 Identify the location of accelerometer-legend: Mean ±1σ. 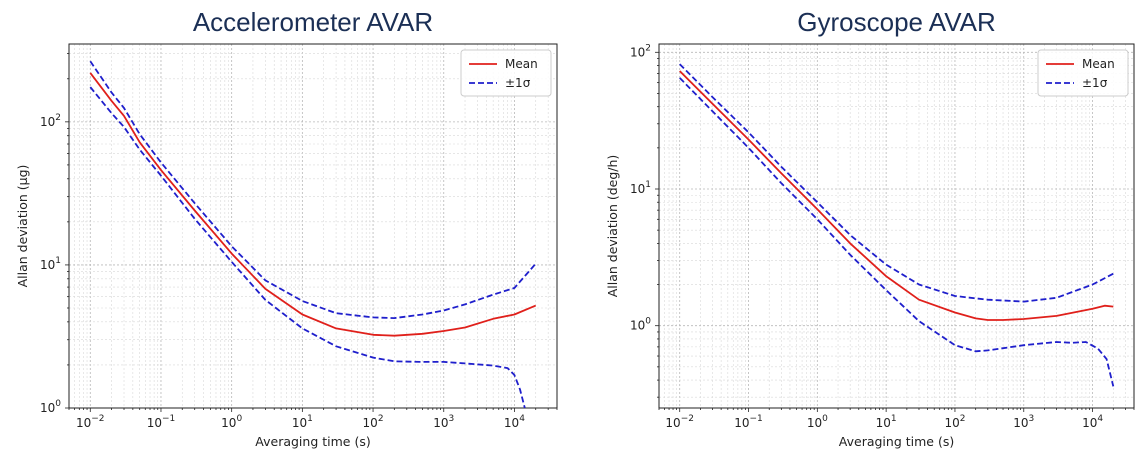
(506, 73).